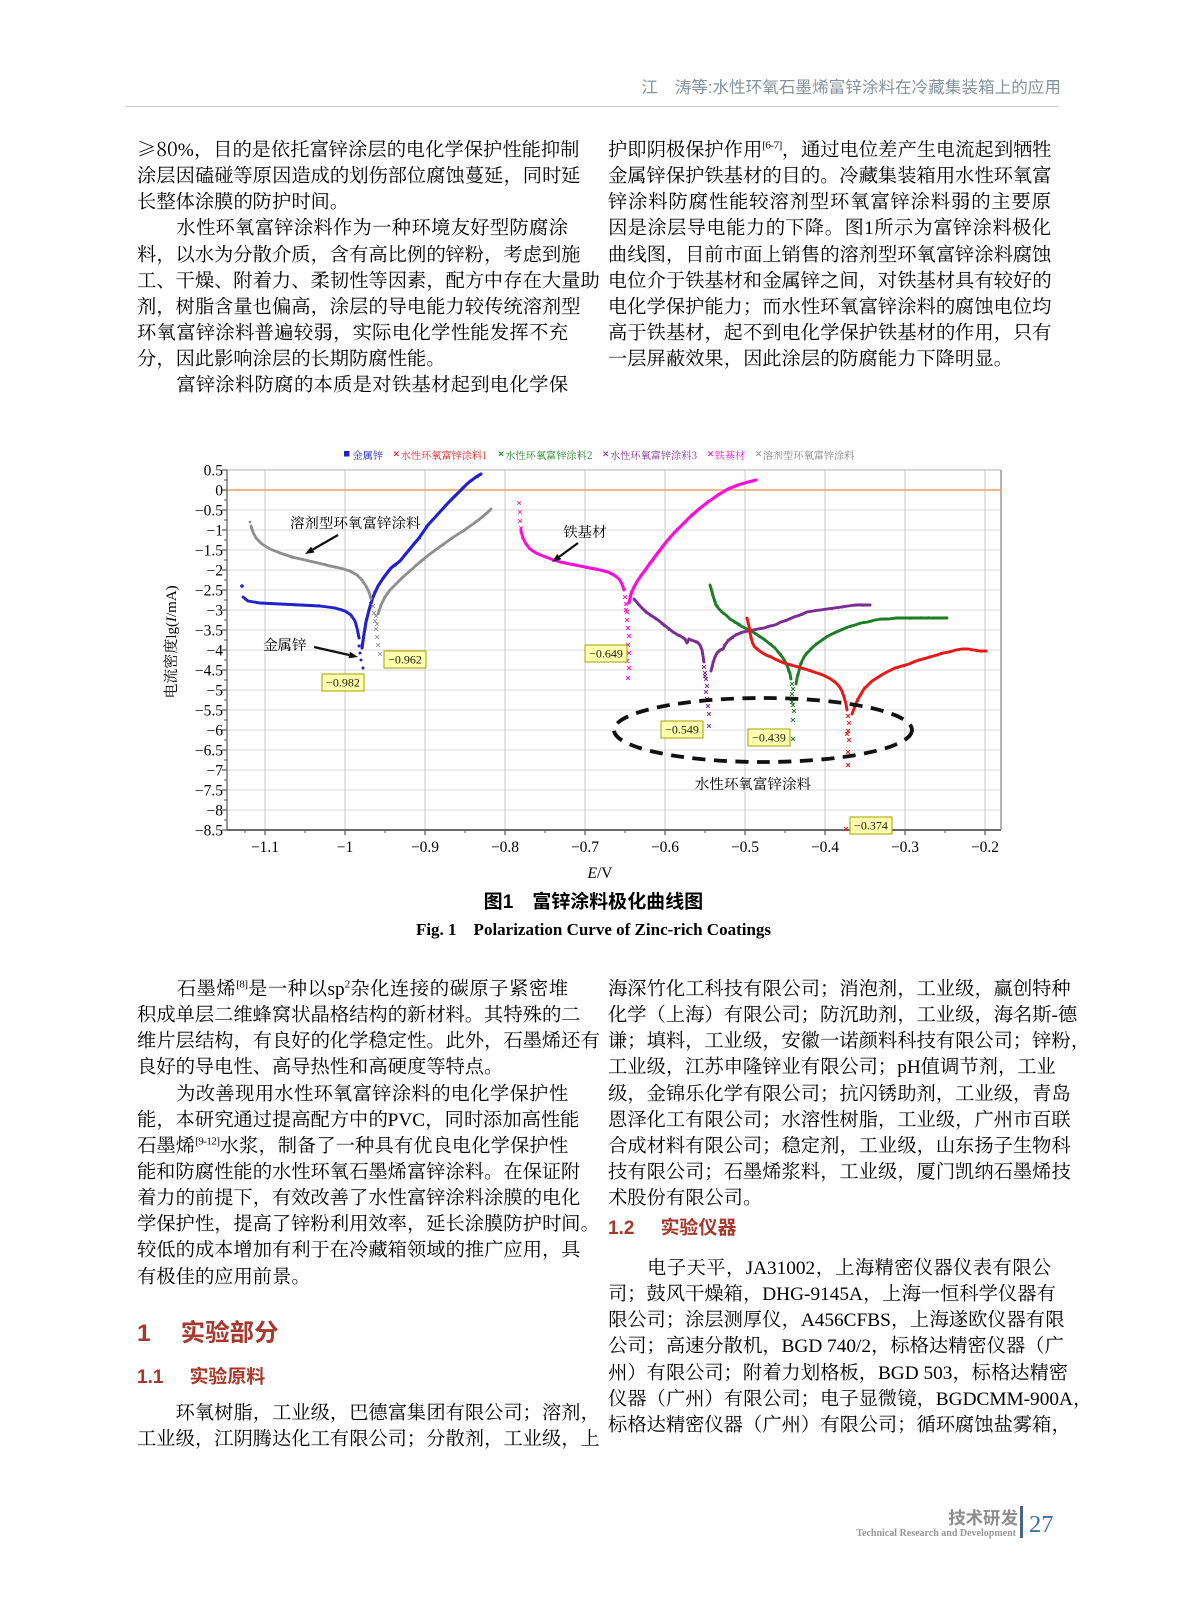  Describe the element at coordinates (585, 847) in the screenshot. I see `svg-text: −0.7` at that location.